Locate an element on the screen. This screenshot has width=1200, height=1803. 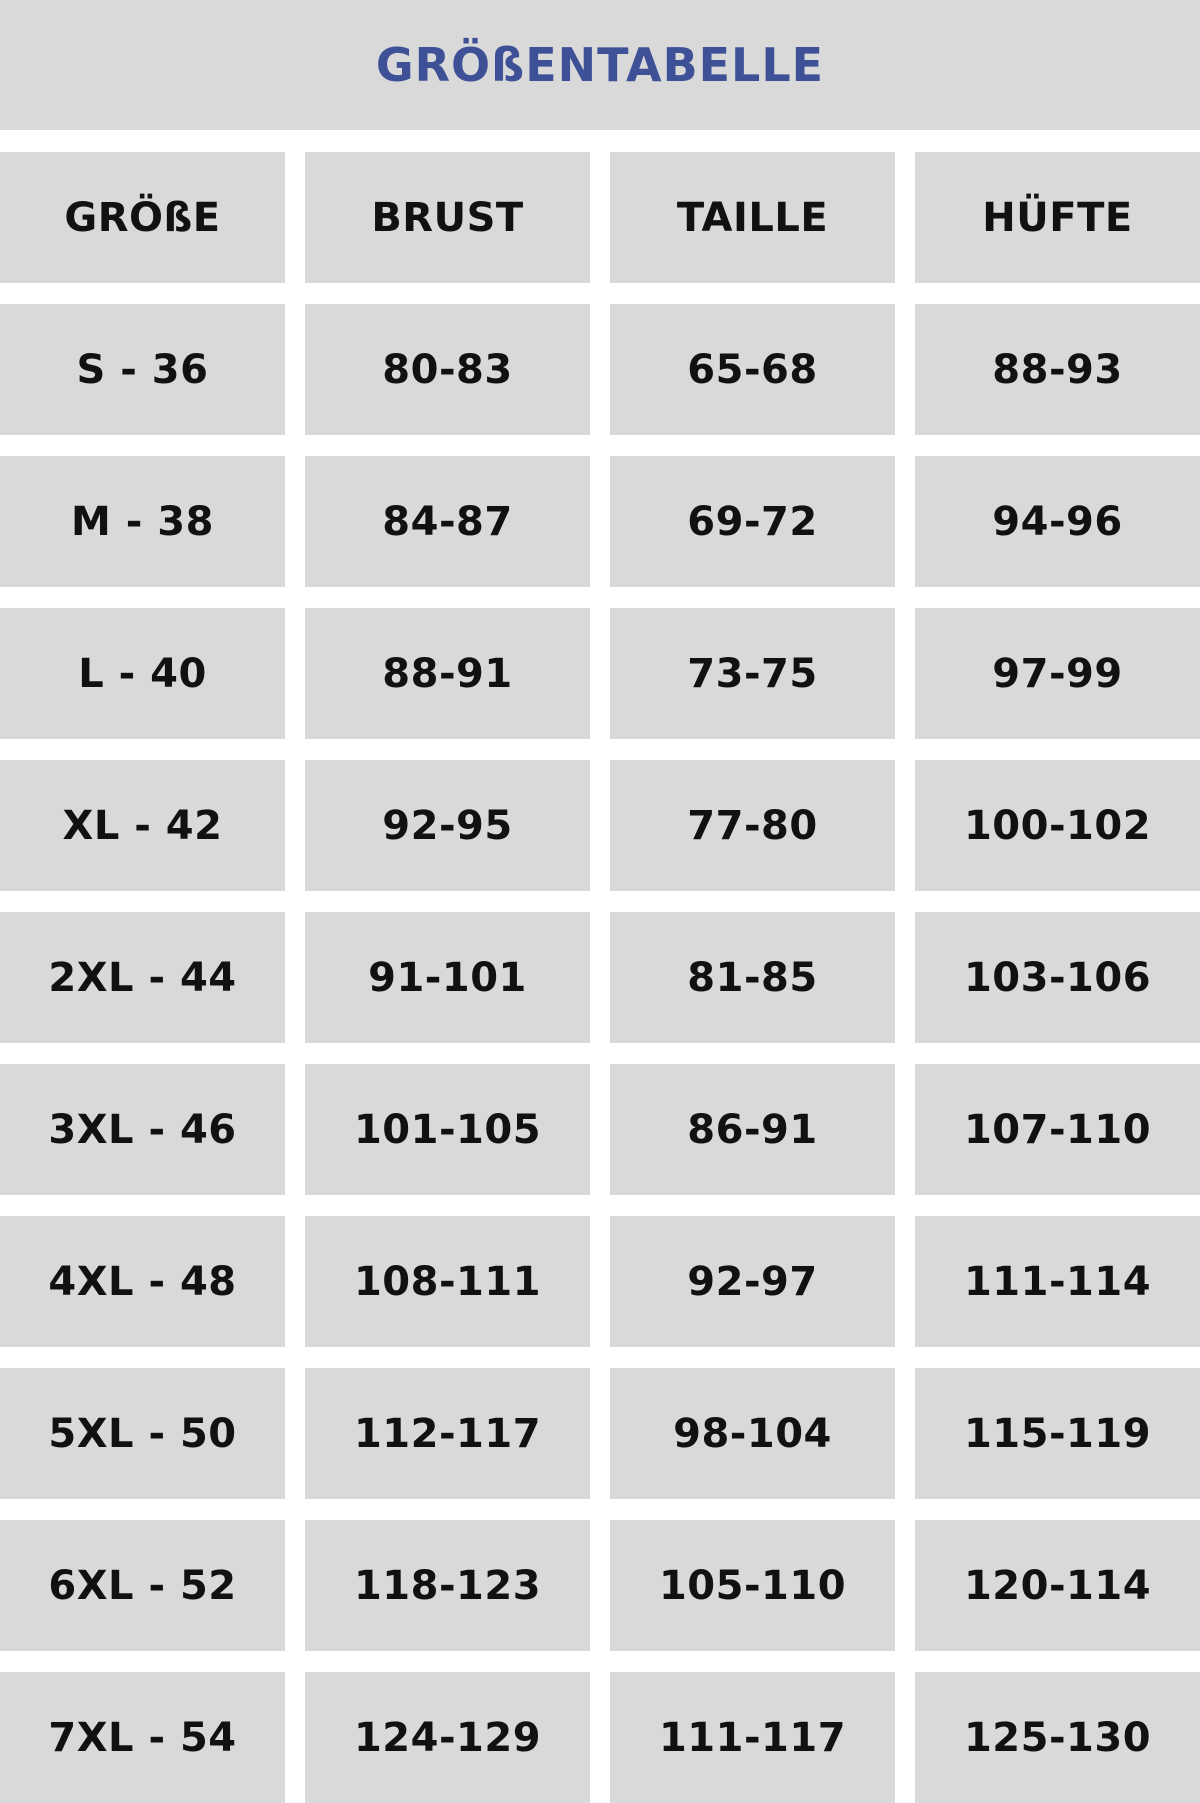
table-cell-size: 2XL - 44 is located at coordinates (142, 977).